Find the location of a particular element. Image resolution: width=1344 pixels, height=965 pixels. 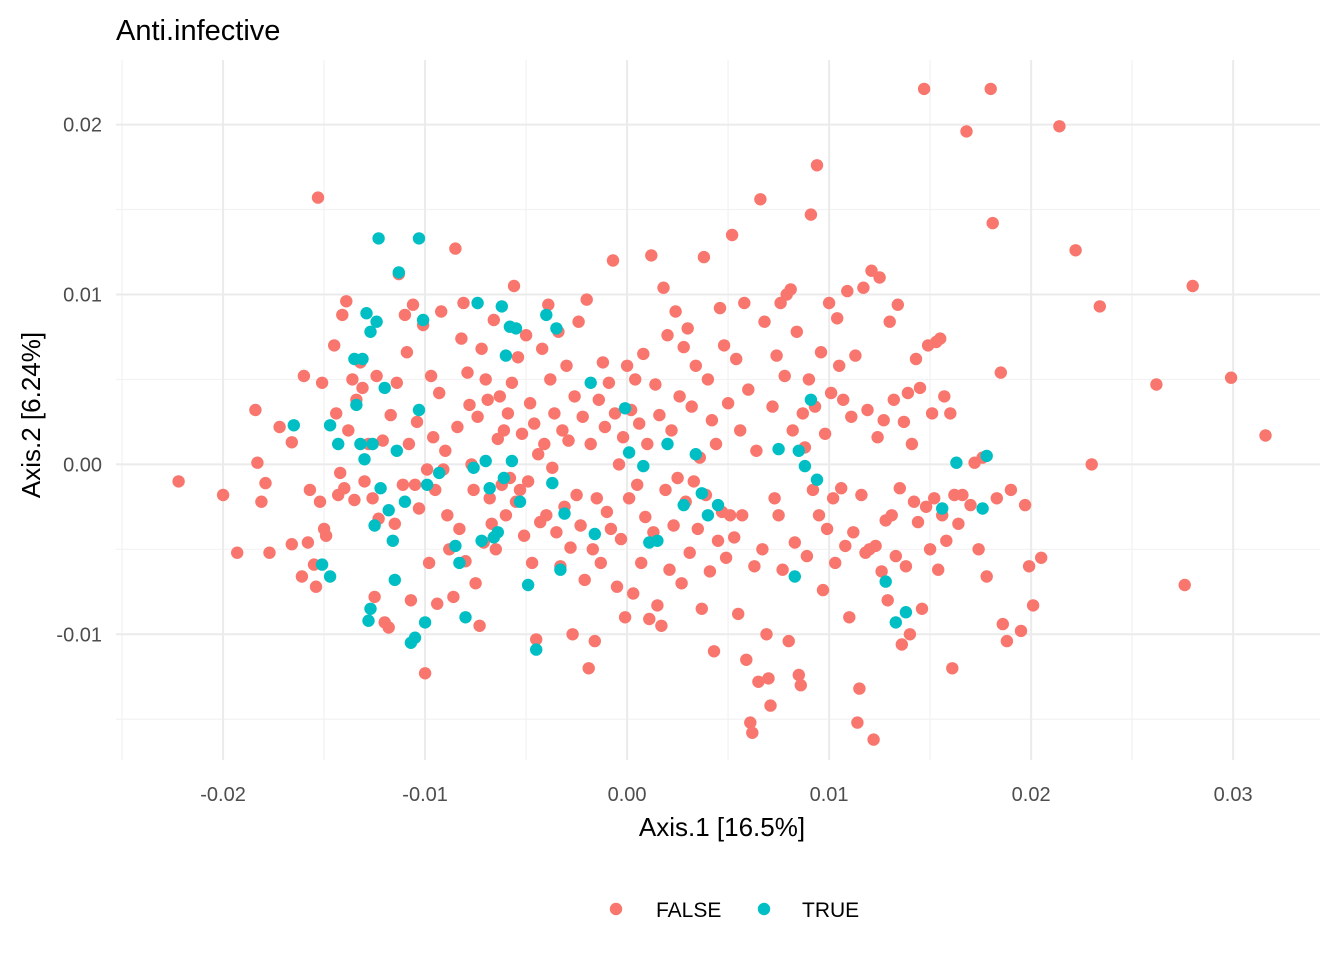

legend-key-true is located at coordinates (764, 909).